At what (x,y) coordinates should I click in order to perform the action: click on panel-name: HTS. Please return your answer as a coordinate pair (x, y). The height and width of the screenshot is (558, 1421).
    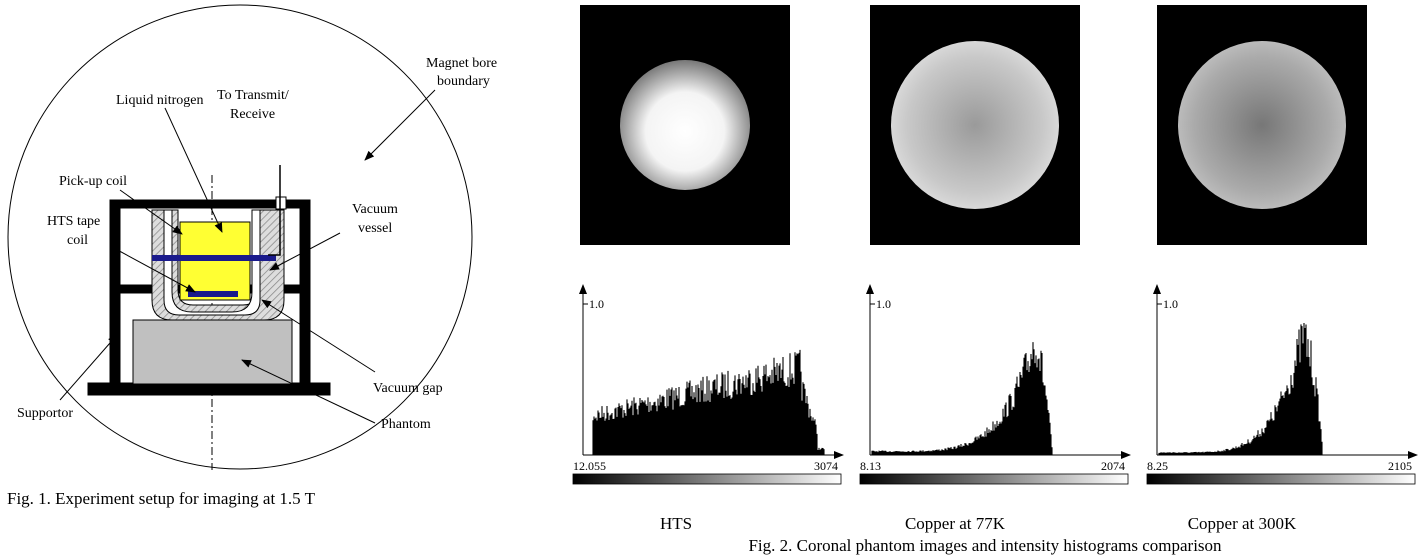
    Looking at the image, I should click on (676, 523).